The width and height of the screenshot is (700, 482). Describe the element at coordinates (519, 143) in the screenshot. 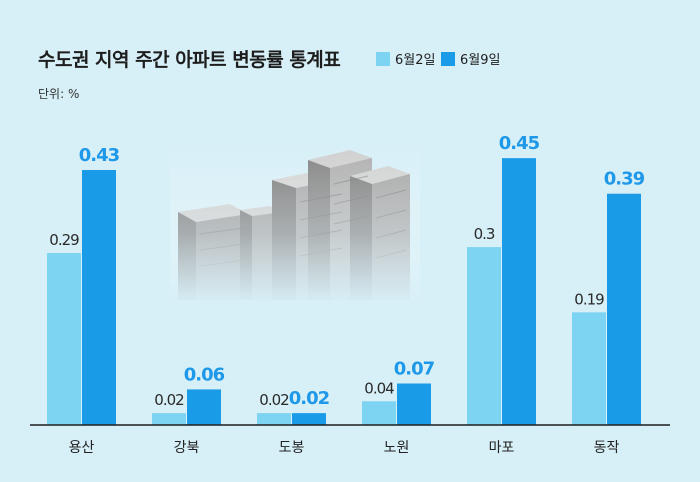

I see `data-label-new-4: 0.45` at that location.